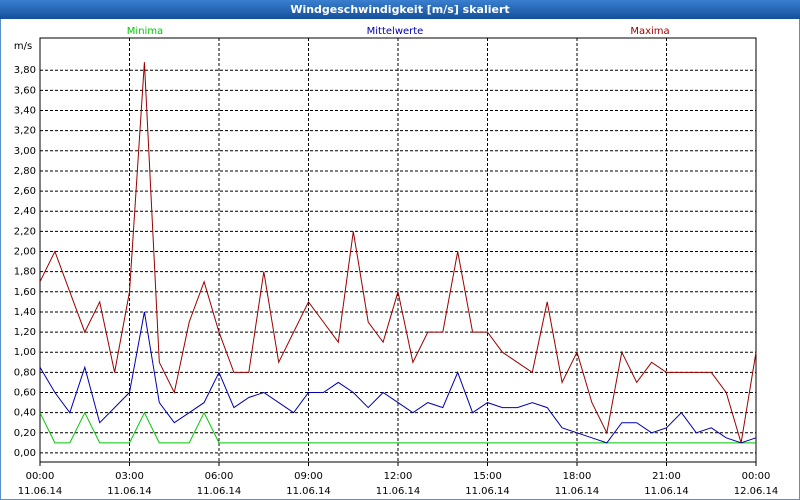 The width and height of the screenshot is (800, 500). Describe the element at coordinates (25, 332) in the screenshot. I see `y-tick-label: 1,20` at that location.